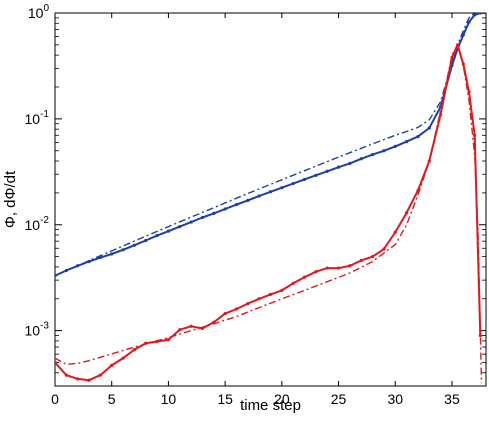 The width and height of the screenshot is (489, 429). What do you see at coordinates (37, 118) in the screenshot?
I see `y-tick-label: 10⁻¹` at bounding box center [37, 118].